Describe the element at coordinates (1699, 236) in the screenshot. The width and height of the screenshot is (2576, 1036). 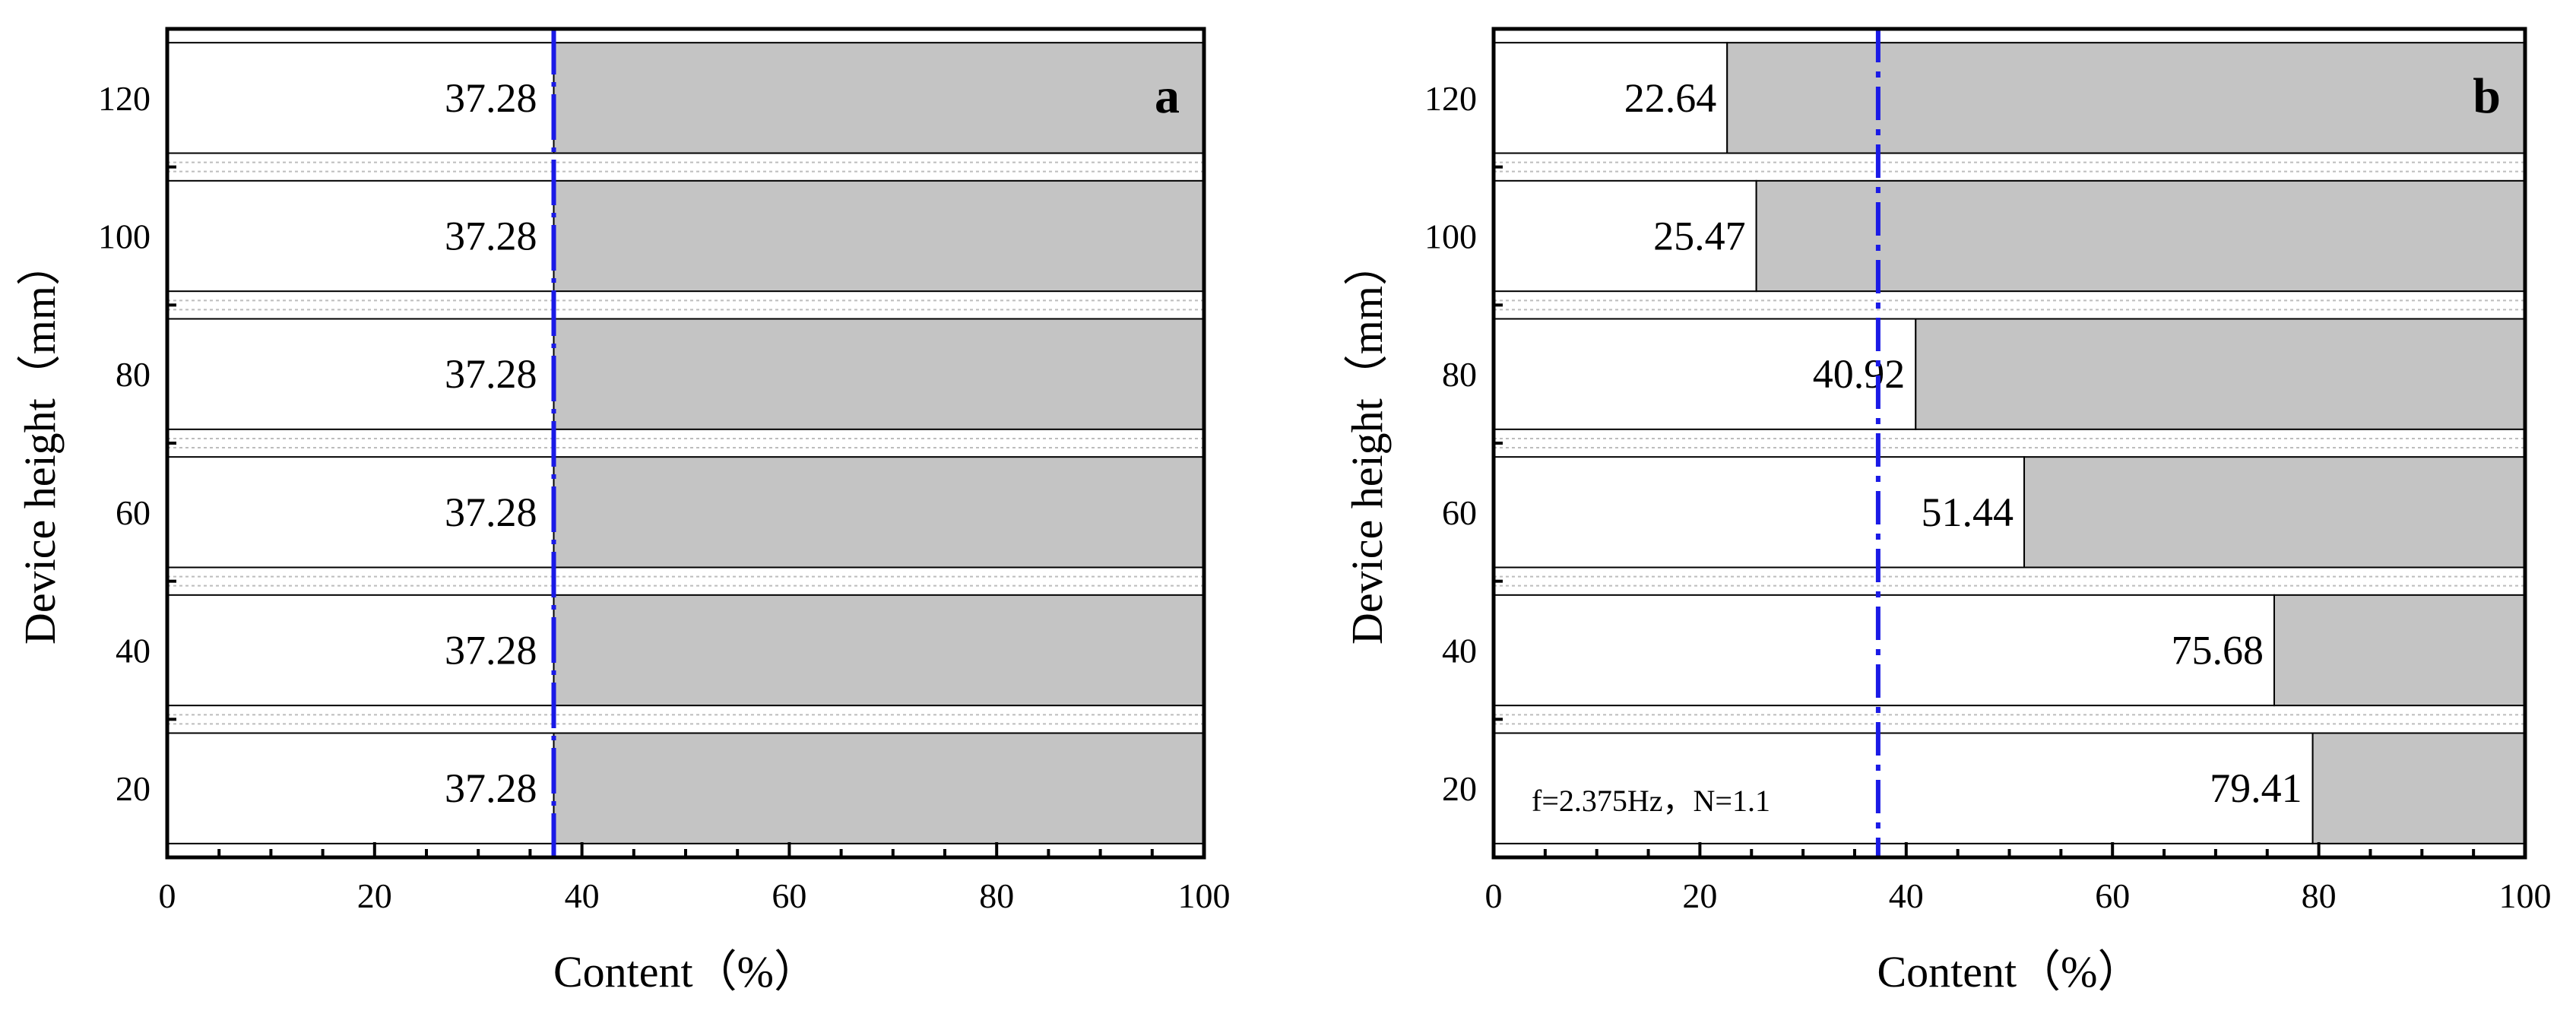
I see `bar-value-label: 25.47` at that location.